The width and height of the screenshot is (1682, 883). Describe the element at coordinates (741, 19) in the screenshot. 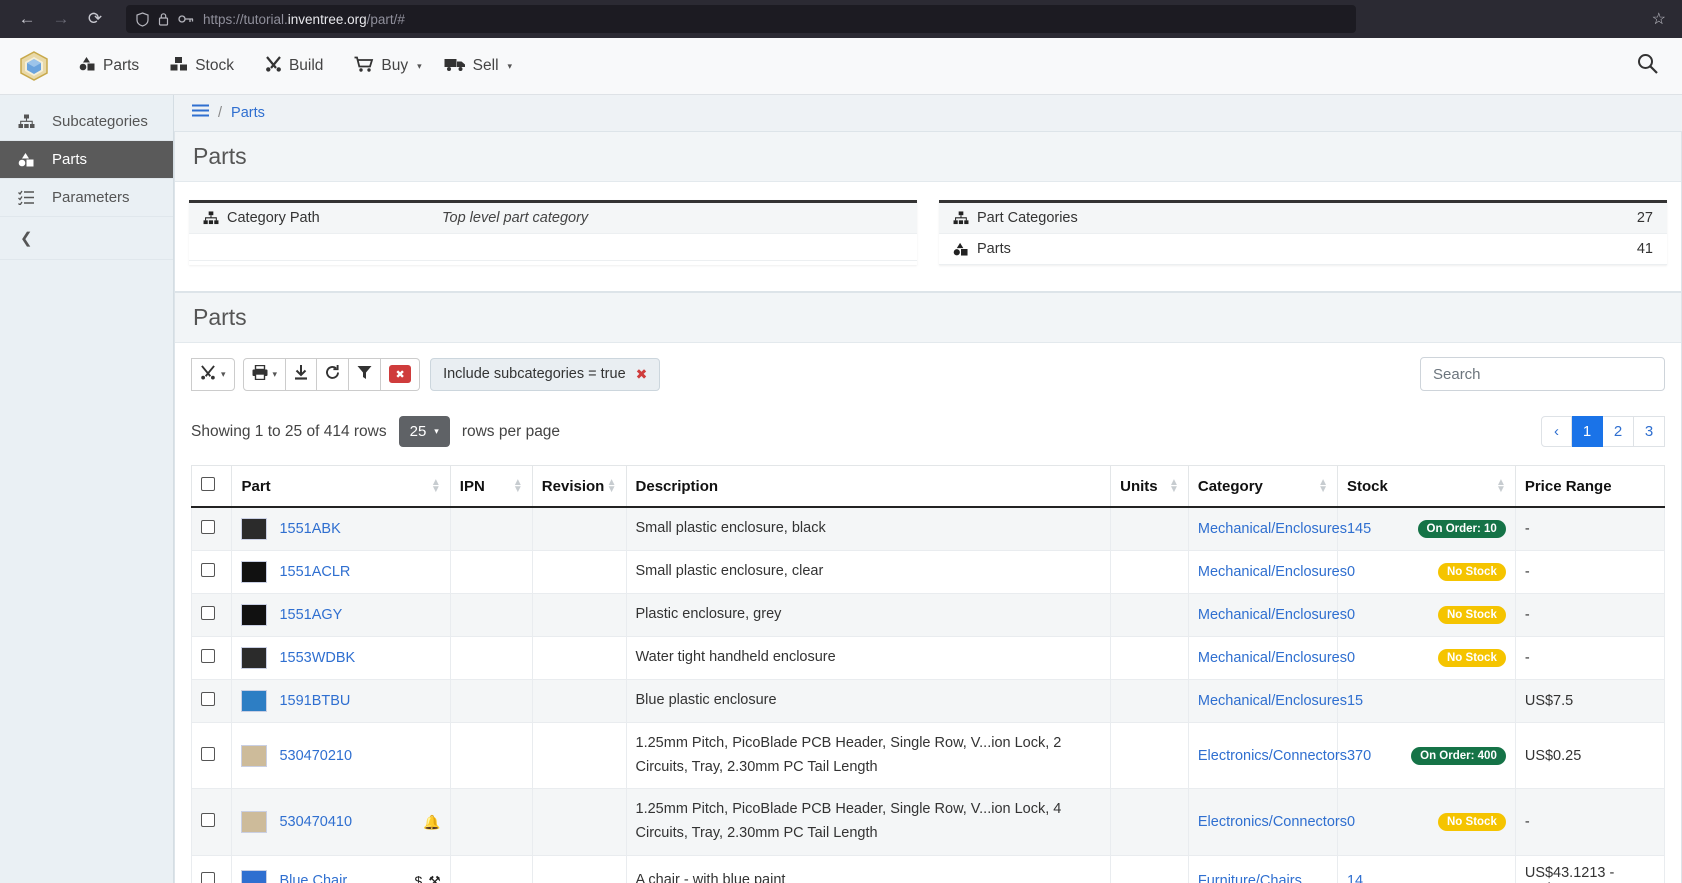

I see `url-bar: https://tutorial.inventree.org/part/#` at that location.